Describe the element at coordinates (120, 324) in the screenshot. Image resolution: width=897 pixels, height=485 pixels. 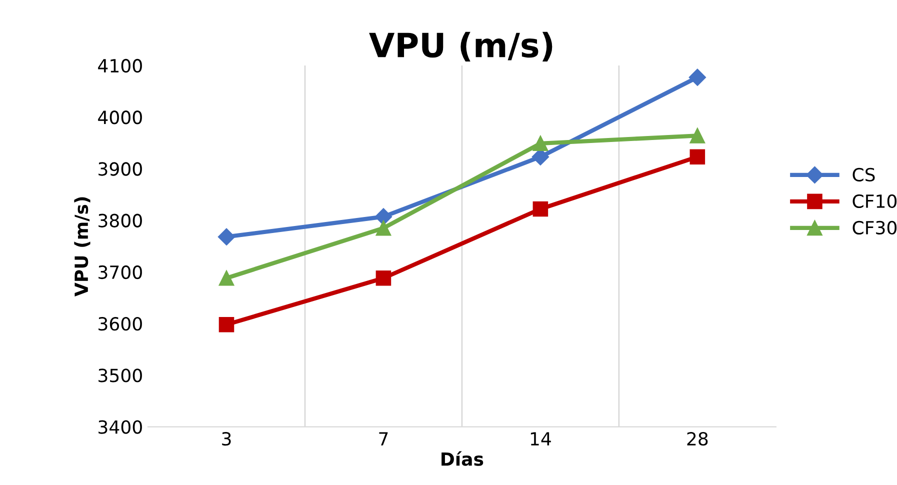
I see `y-tick-label: 3600` at that location.